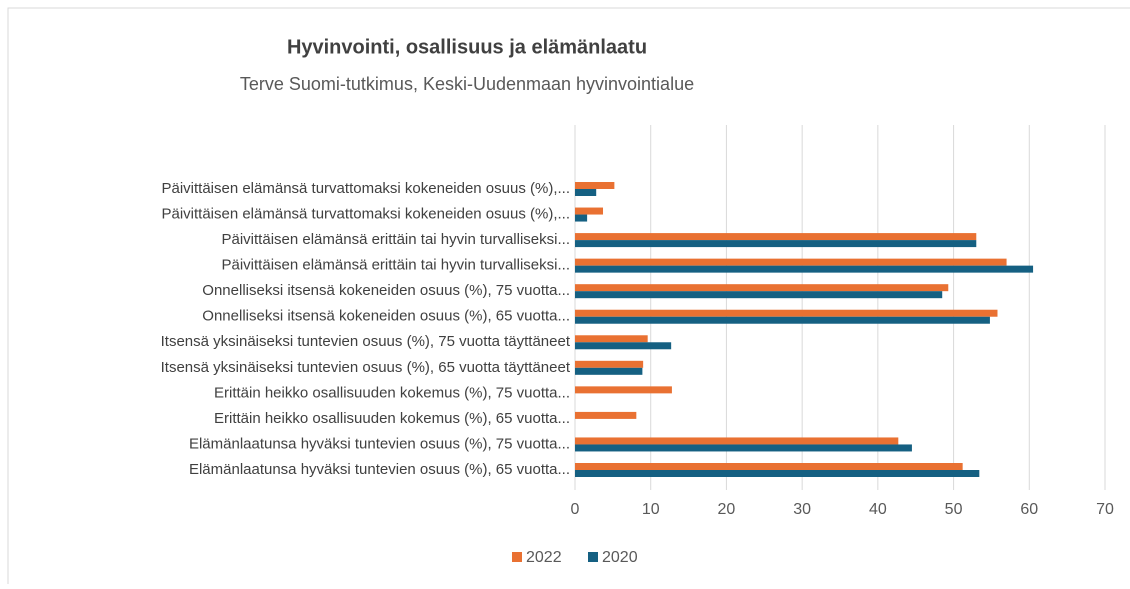 This screenshot has height=589, width=1130. Describe the element at coordinates (651, 509) in the screenshot. I see `x-tick-label: 10` at that location.